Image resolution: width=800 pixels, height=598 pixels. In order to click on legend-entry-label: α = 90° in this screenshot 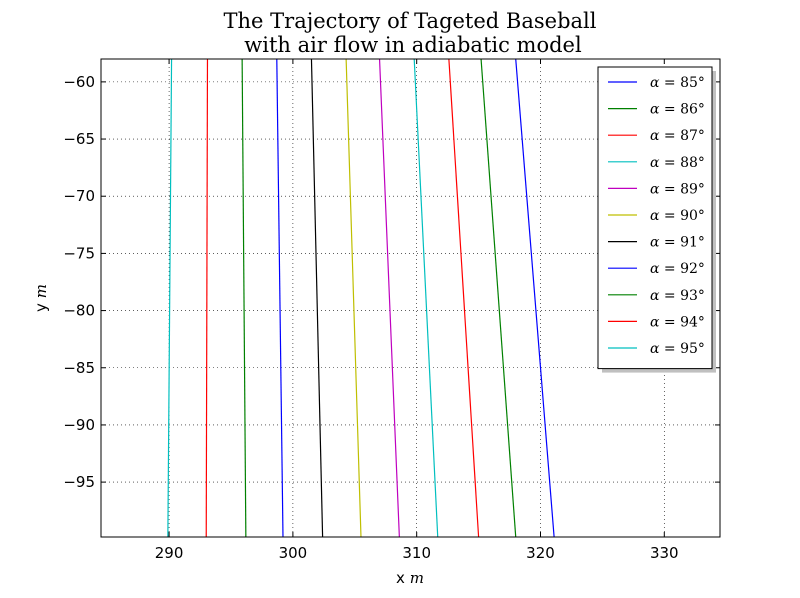, I will do `click(677, 216)`.